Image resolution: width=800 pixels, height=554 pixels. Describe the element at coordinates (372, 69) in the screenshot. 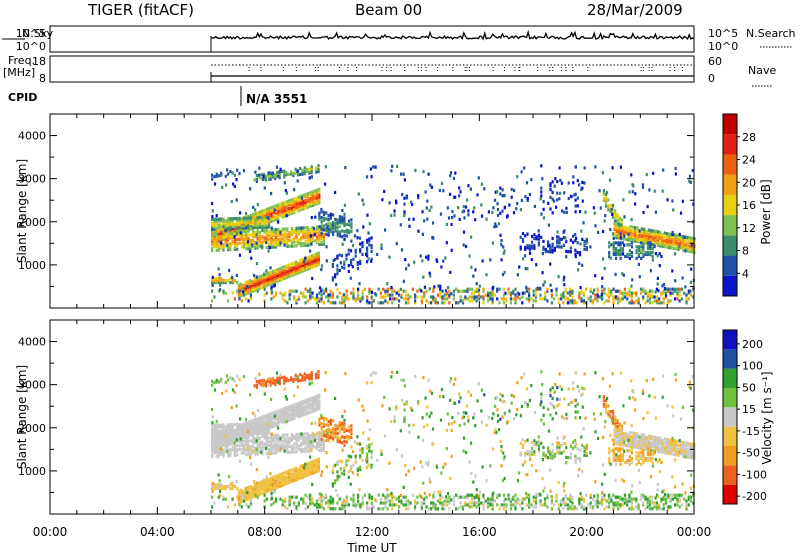

I see `freq-panel-frame` at that location.